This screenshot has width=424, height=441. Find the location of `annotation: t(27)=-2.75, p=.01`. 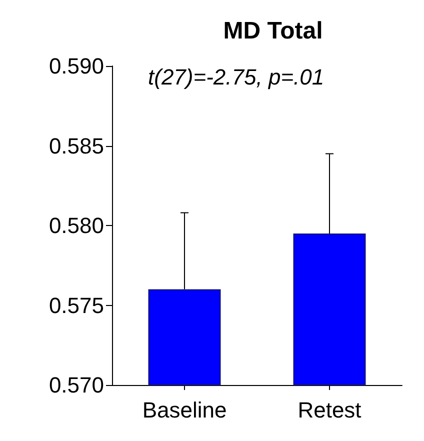

annotation: t(27)=-2.75, p=.01 is located at coordinates (236, 77).